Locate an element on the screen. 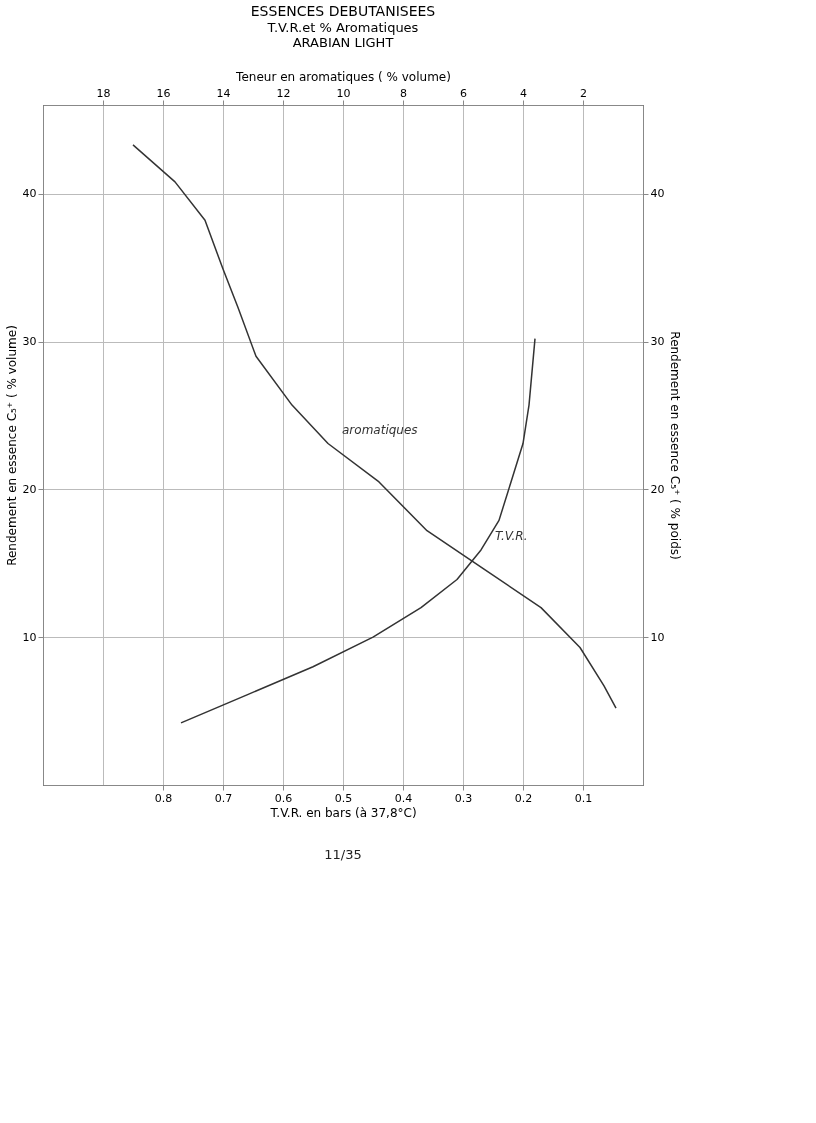  series-label: T.V.R. is located at coordinates (511, 535).